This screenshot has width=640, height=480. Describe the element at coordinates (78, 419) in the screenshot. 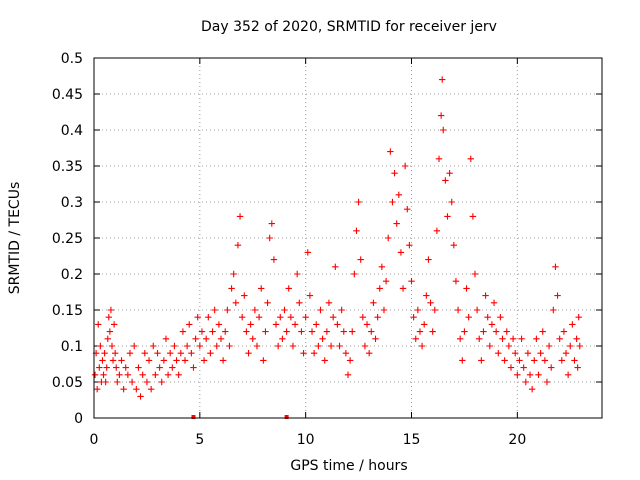

I see `y-tick-label: 0` at that location.